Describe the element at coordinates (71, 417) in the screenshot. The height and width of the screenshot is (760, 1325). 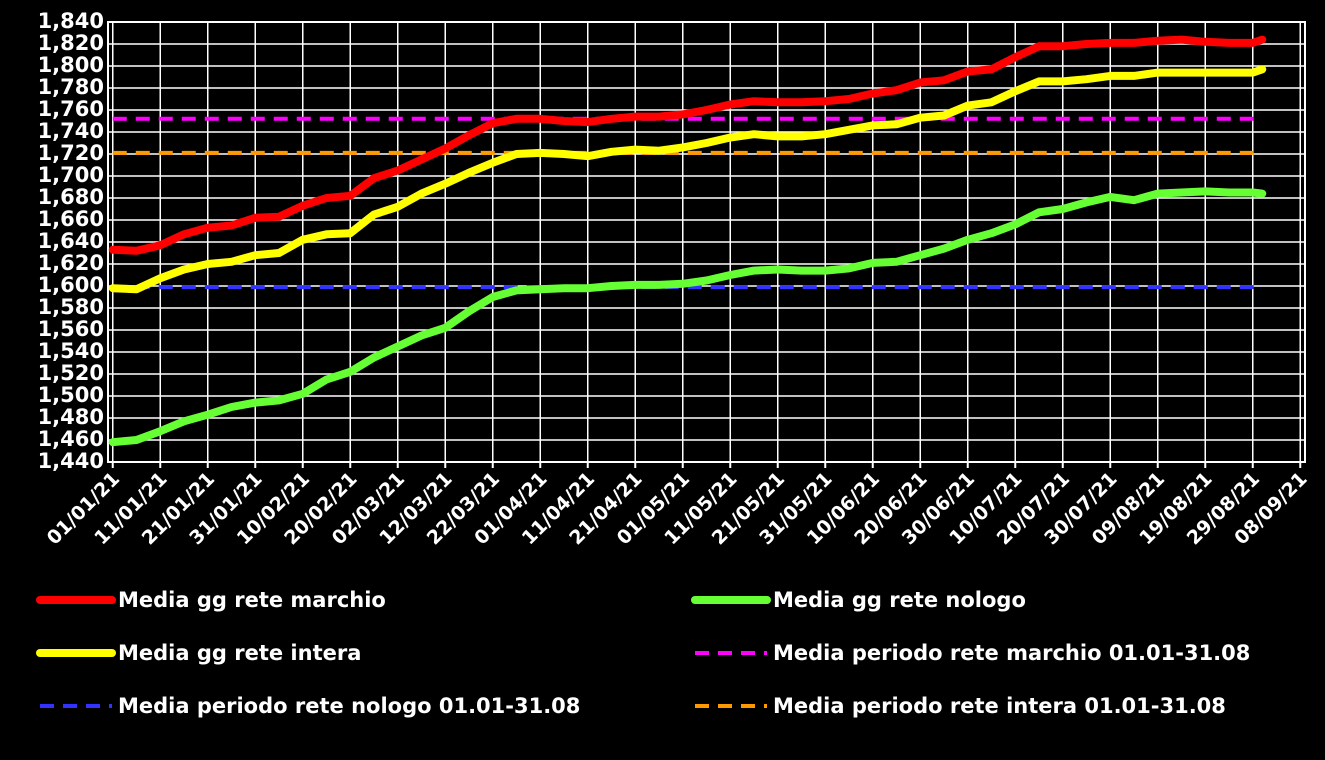
I see `y-tick-label: 1,480` at that location.